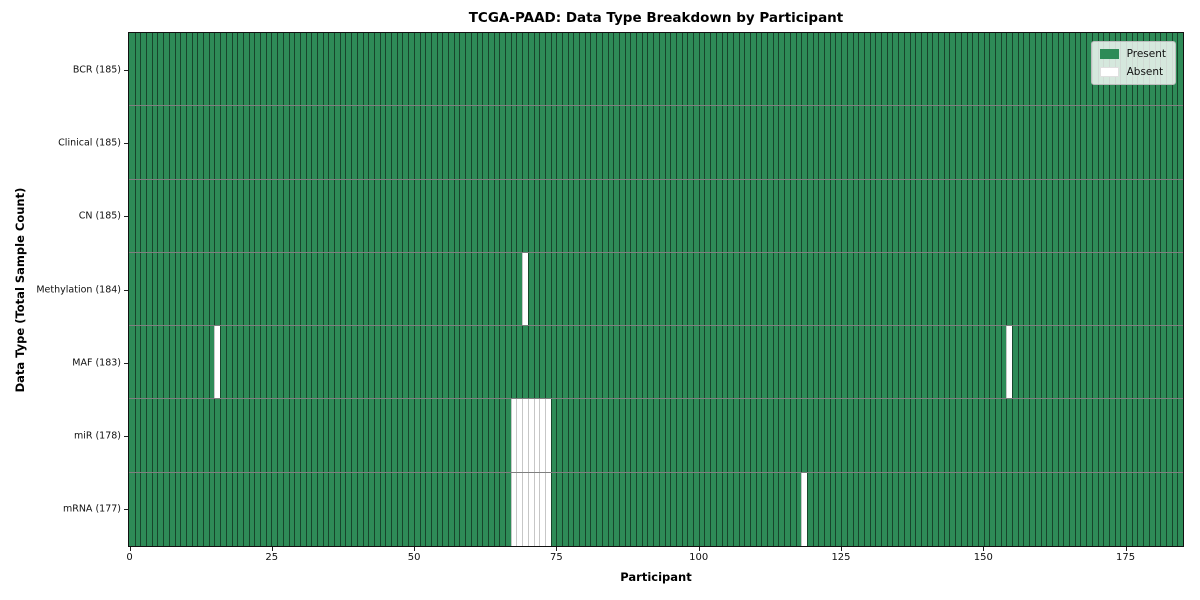 The height and width of the screenshot is (600, 1200). Describe the element at coordinates (415, 549) in the screenshot. I see `x-tick-mark` at that location.